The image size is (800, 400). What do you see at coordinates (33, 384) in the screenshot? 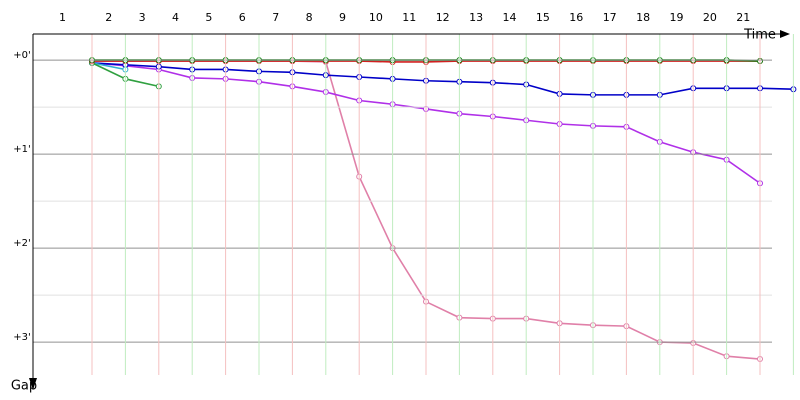
I see `y-arrow` at bounding box center [33, 384].